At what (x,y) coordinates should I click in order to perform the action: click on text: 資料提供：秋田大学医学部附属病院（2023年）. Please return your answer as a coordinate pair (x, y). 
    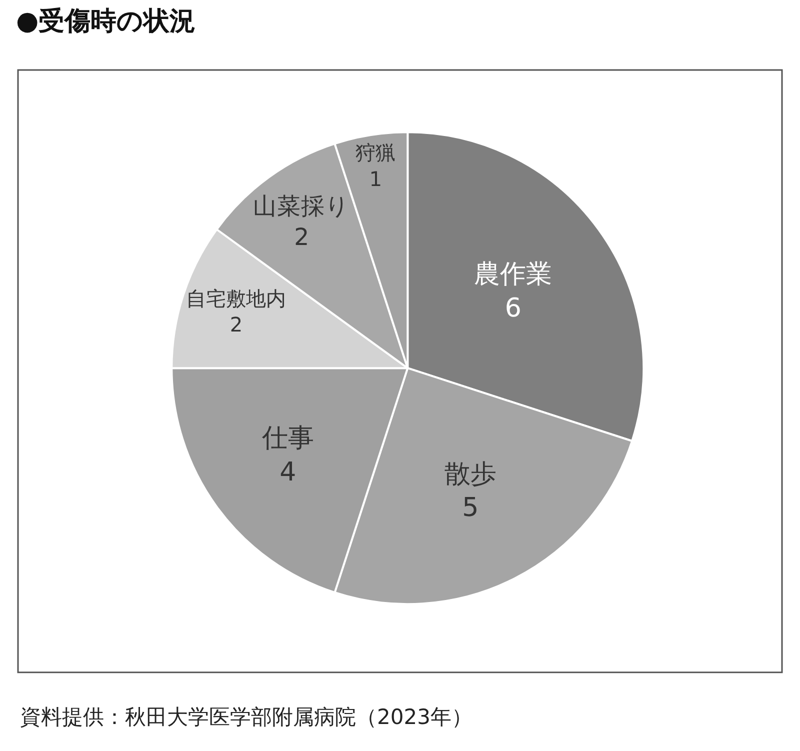
    Looking at the image, I should click on (246, 717).